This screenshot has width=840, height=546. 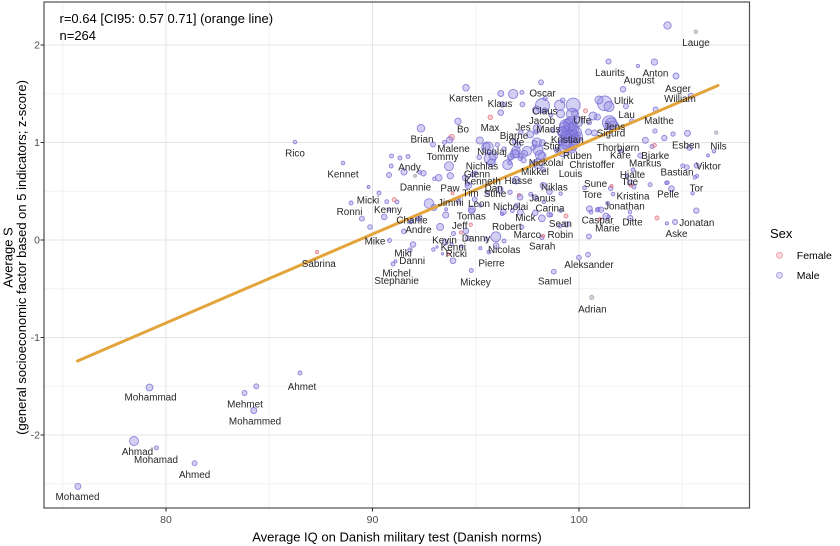 What do you see at coordinates (633, 197) in the screenshot?
I see `svg-text: Kristina` at bounding box center [633, 197].